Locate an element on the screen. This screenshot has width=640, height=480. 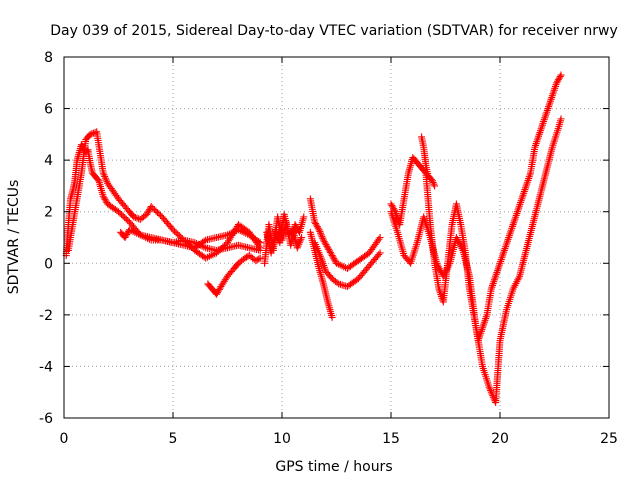
x-tick-label: 15 is located at coordinates (391, 439).